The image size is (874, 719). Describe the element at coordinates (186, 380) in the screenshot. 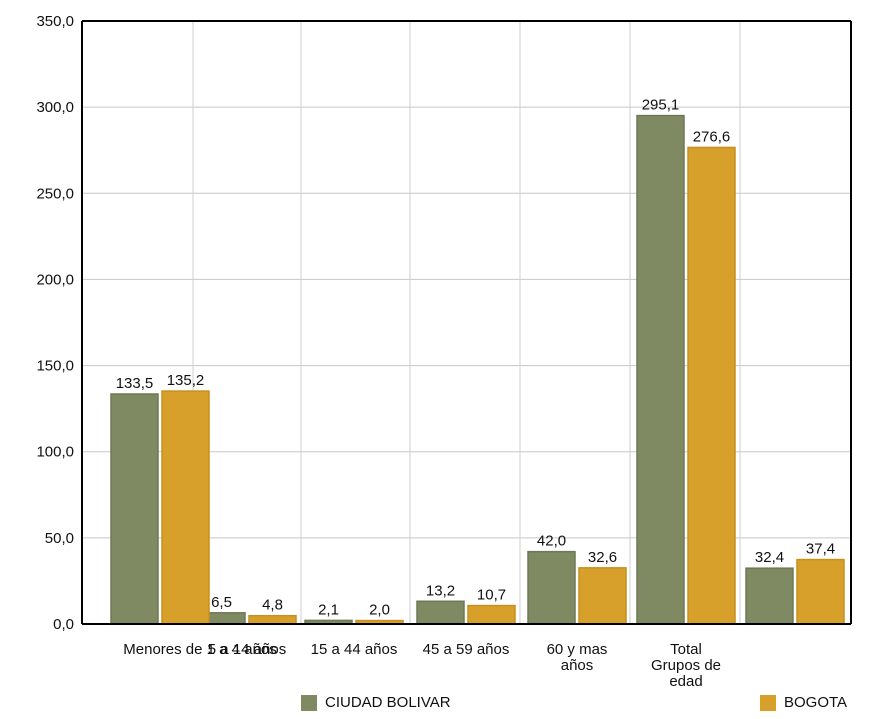

I see `value-label-bogota: 135,2` at that location.